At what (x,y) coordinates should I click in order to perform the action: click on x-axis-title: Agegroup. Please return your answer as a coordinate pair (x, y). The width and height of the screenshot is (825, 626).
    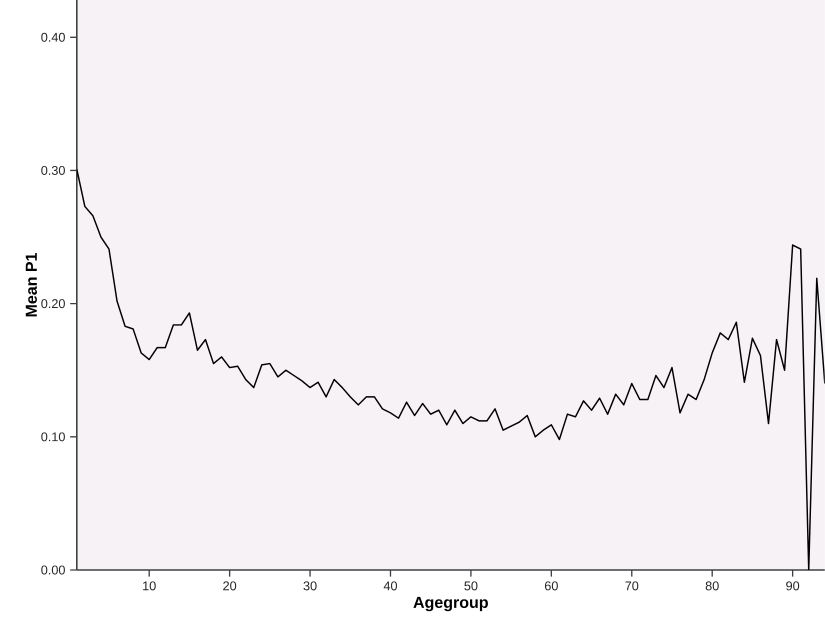
    Looking at the image, I should click on (450, 604).